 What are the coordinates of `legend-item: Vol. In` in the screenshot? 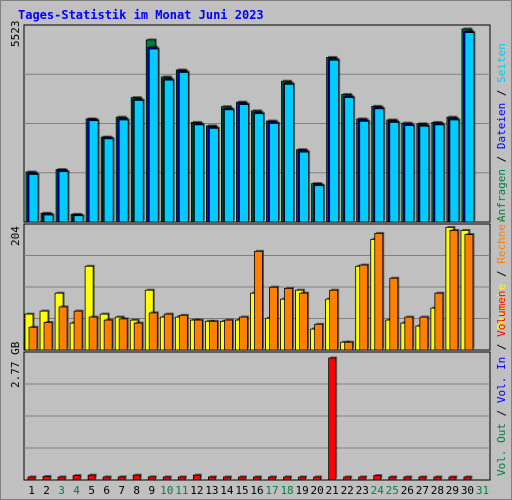 It's located at (501, 380).